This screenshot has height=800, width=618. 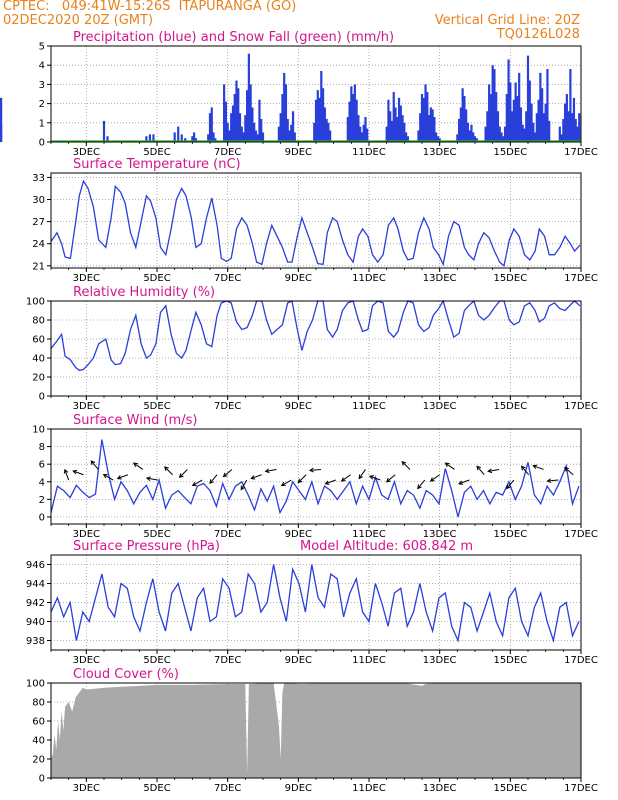 I want to click on cloud-ytick-label: 20, so click(x=38, y=760).